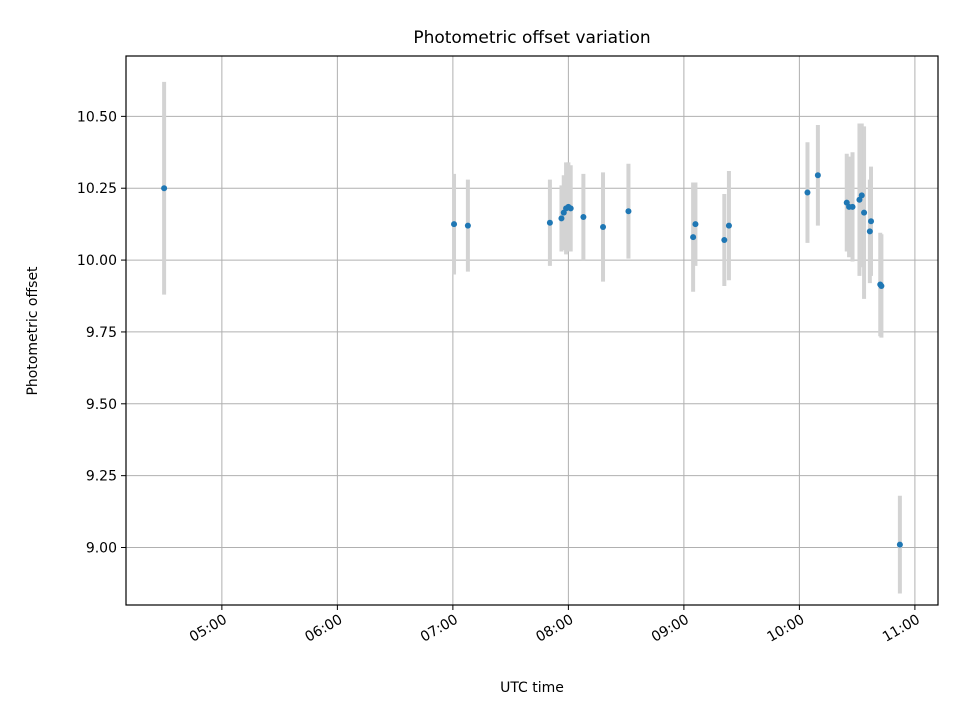  Describe the element at coordinates (97, 189) in the screenshot. I see `y-tick-label: 10.25` at that location.